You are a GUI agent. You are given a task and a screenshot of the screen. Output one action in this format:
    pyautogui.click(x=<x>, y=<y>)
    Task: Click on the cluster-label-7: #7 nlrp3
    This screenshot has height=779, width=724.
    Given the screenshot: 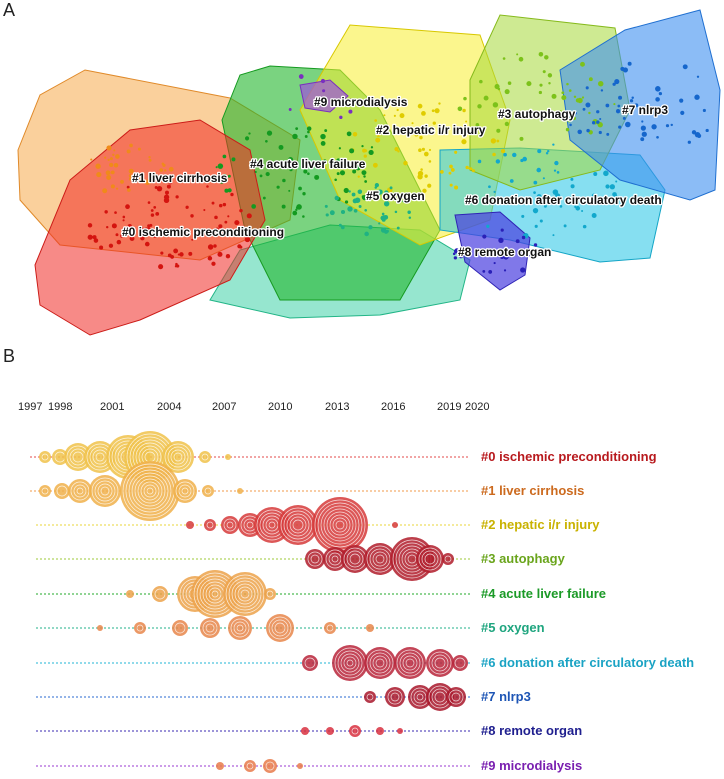 What is the action you would take?
    pyautogui.click(x=645, y=110)
    